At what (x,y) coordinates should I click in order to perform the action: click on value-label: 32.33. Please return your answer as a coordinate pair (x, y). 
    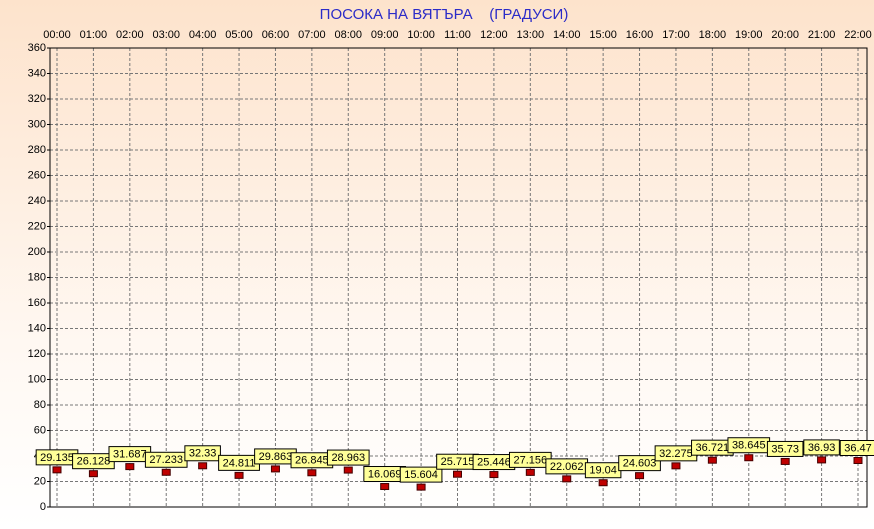
    Looking at the image, I should click on (202, 453).